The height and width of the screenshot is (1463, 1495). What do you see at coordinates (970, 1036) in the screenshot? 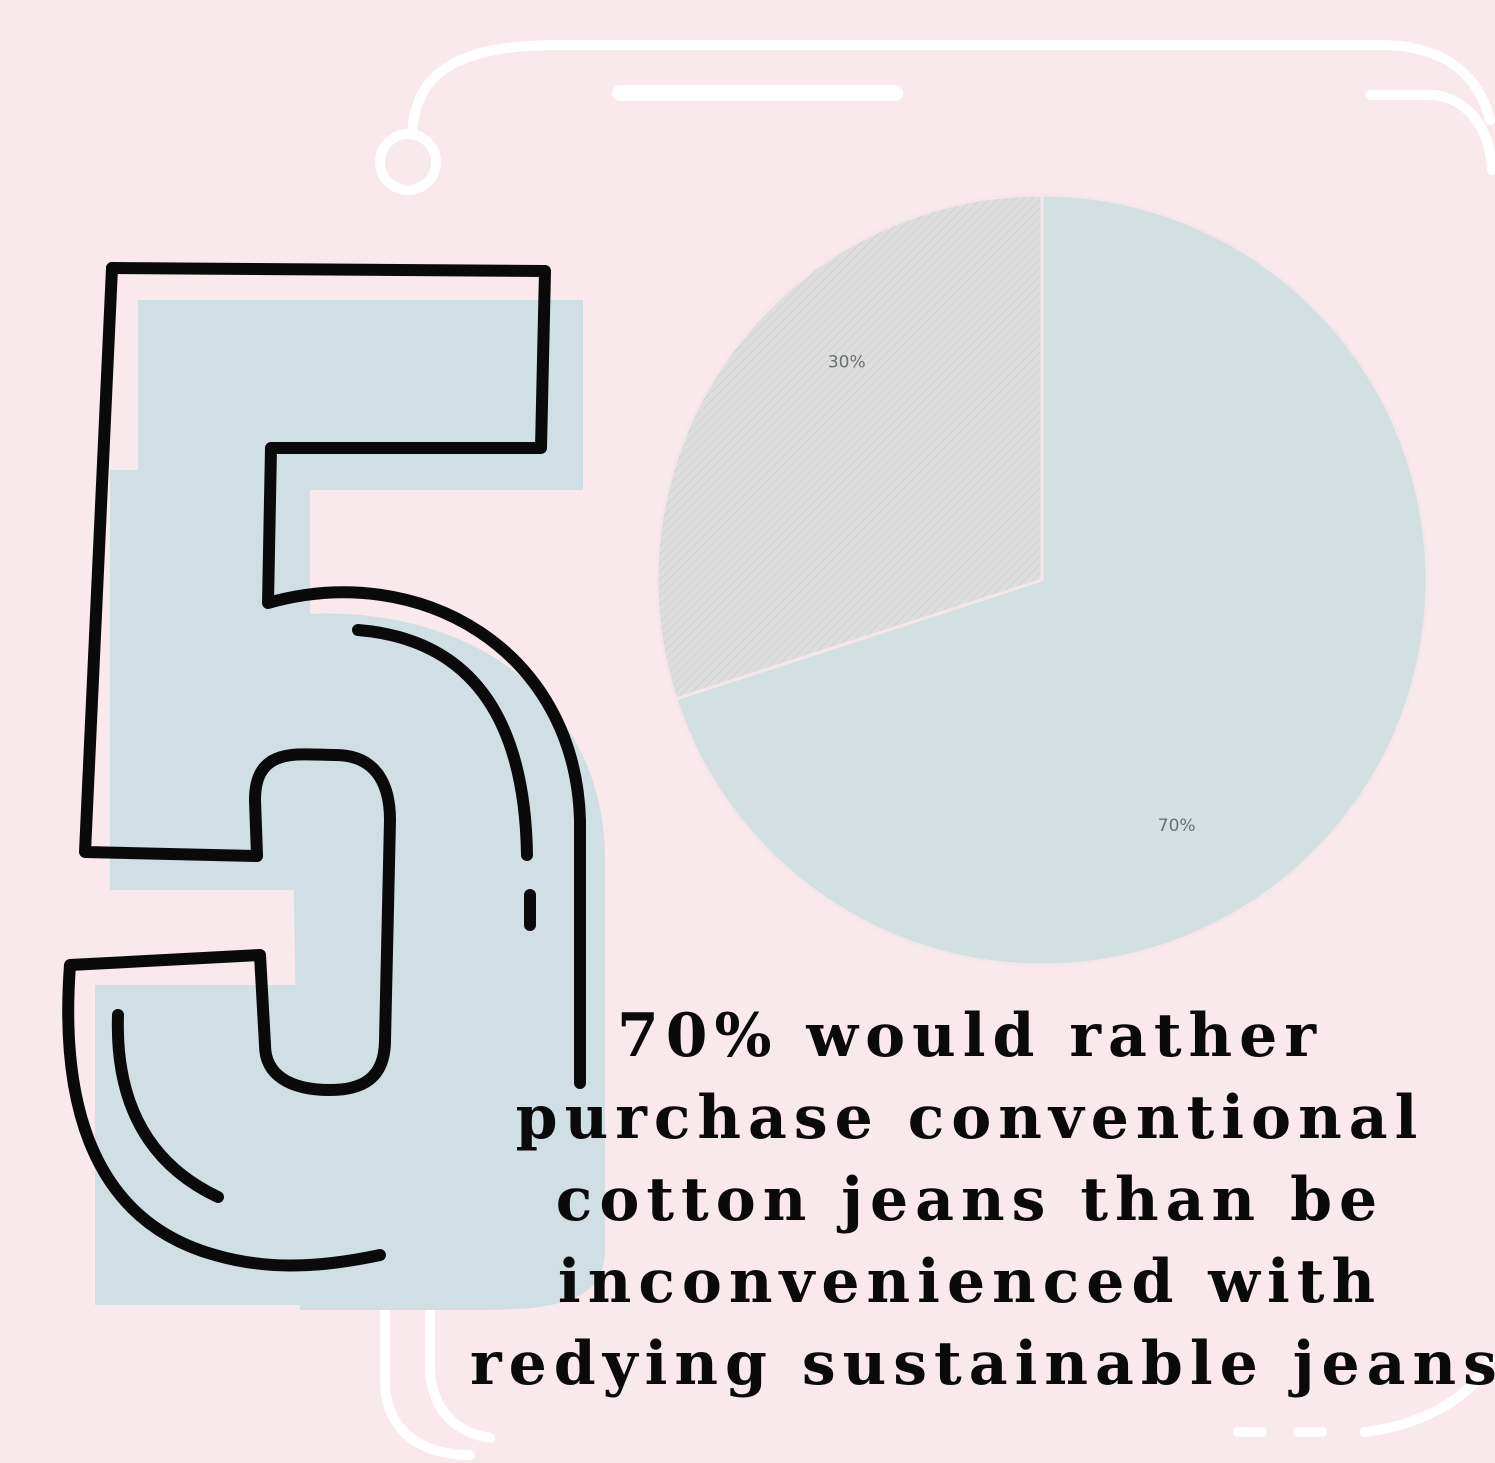
I see `caption-line: 70% would rather` at bounding box center [970, 1036].